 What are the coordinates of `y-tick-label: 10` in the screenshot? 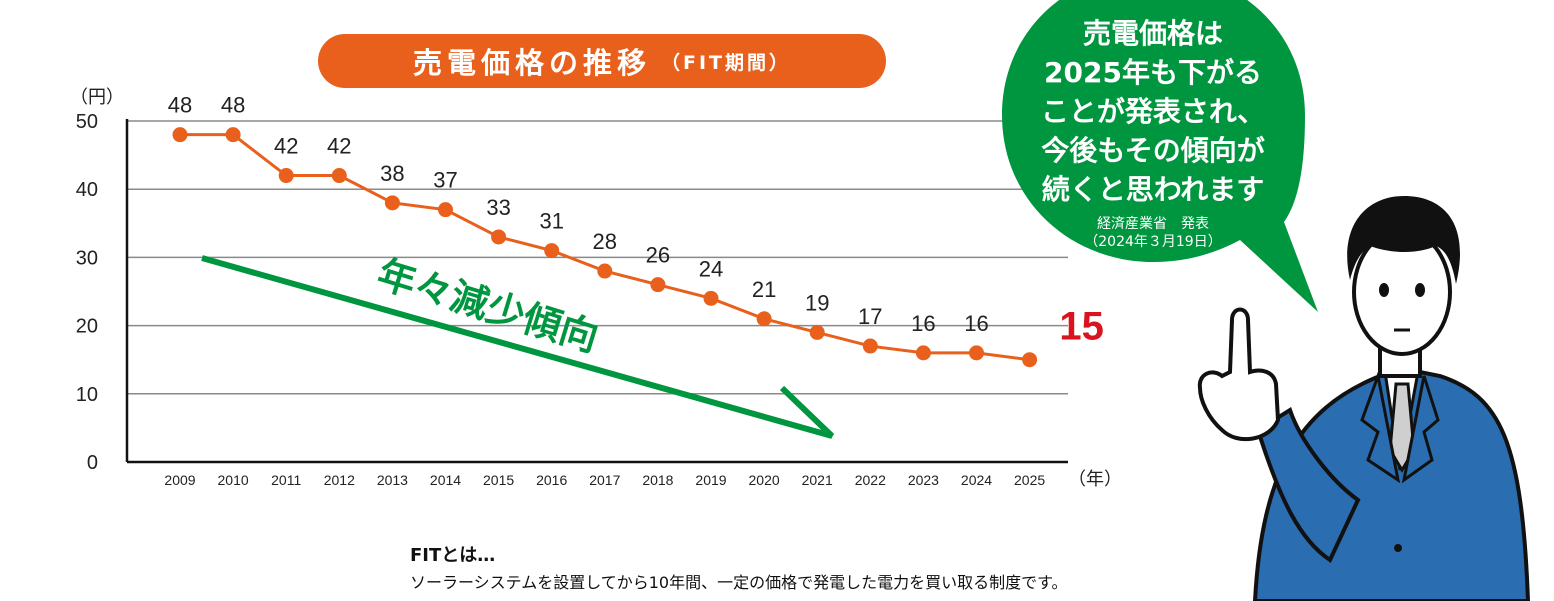 It's located at (87, 395).